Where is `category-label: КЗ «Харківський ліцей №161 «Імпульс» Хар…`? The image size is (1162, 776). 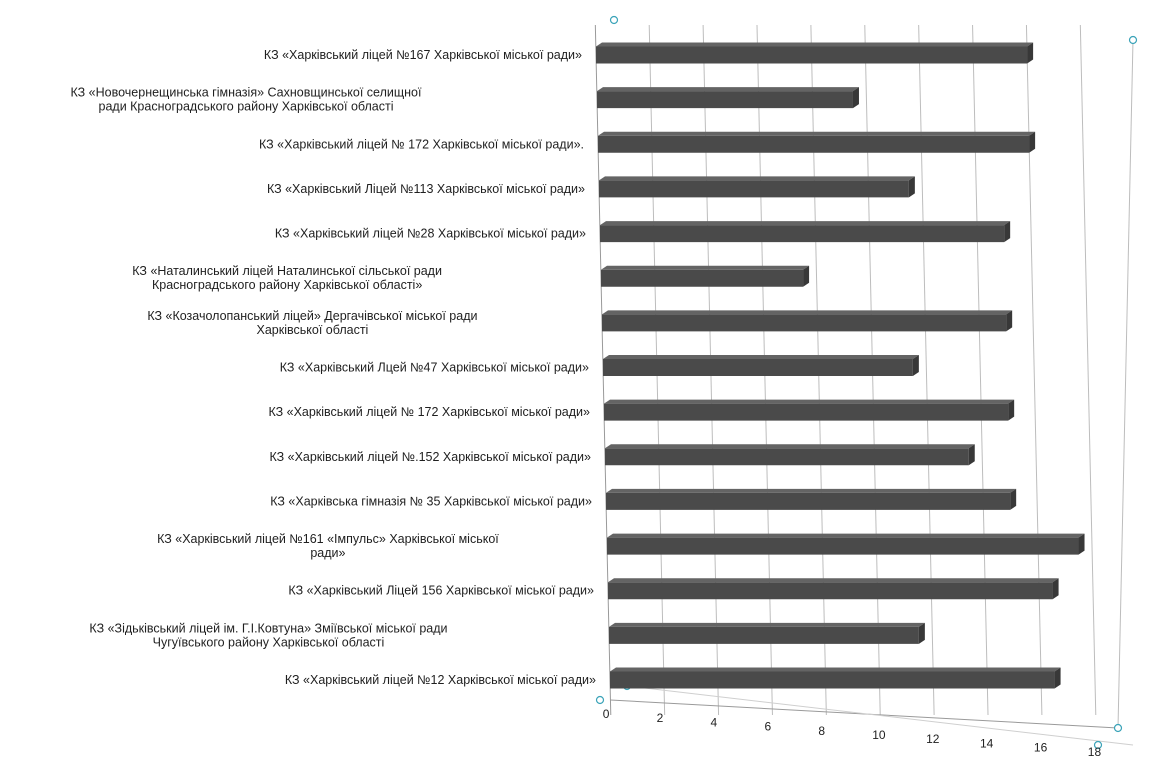 category-label: КЗ «Харківський ліцей №161 «Імпульс» Хар… is located at coordinates (328, 546).